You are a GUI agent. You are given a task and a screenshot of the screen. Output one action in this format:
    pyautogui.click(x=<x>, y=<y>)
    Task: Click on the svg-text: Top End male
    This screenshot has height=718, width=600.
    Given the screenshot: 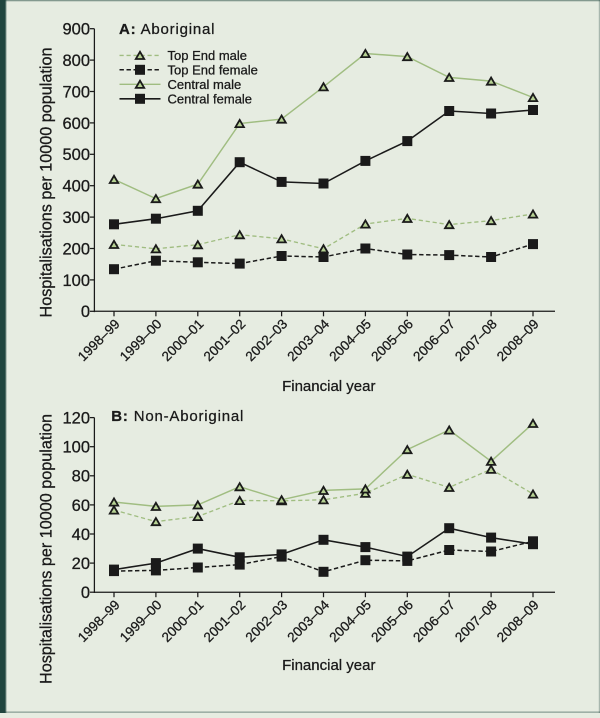 What is the action you would take?
    pyautogui.click(x=208, y=55)
    